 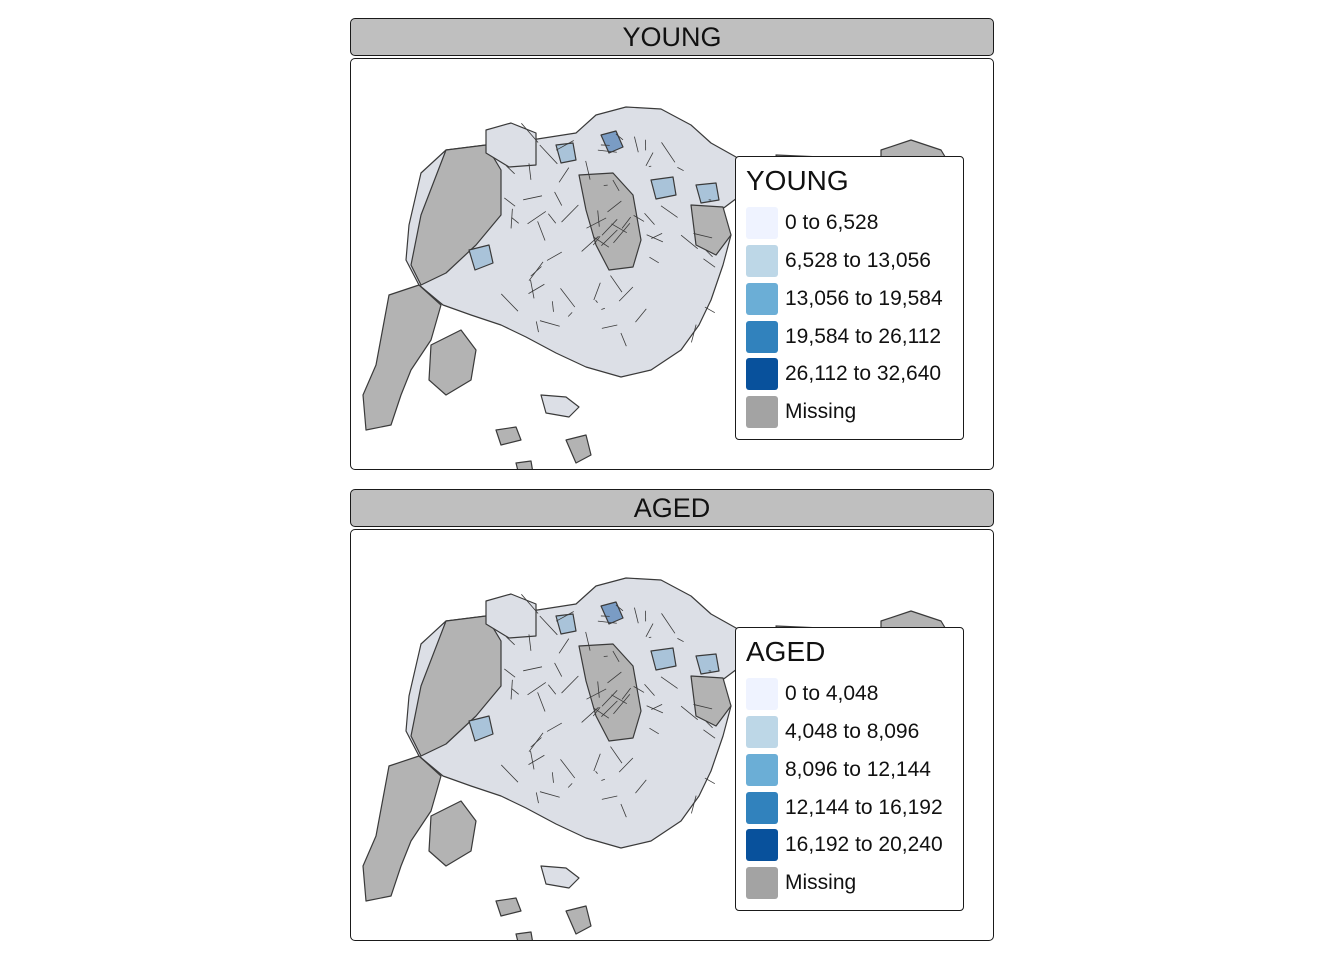 I want to click on facet-strip-title: AGED, so click(x=672, y=508).